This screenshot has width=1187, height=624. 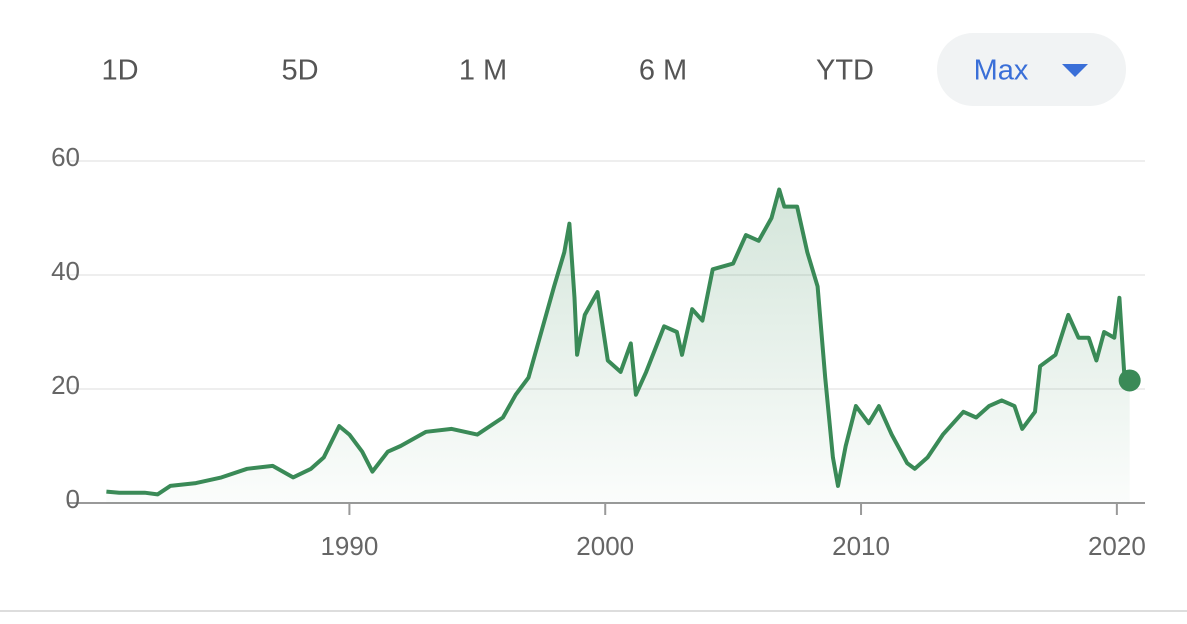 What do you see at coordinates (65, 385) in the screenshot?
I see `y-tick-label: 20` at bounding box center [65, 385].